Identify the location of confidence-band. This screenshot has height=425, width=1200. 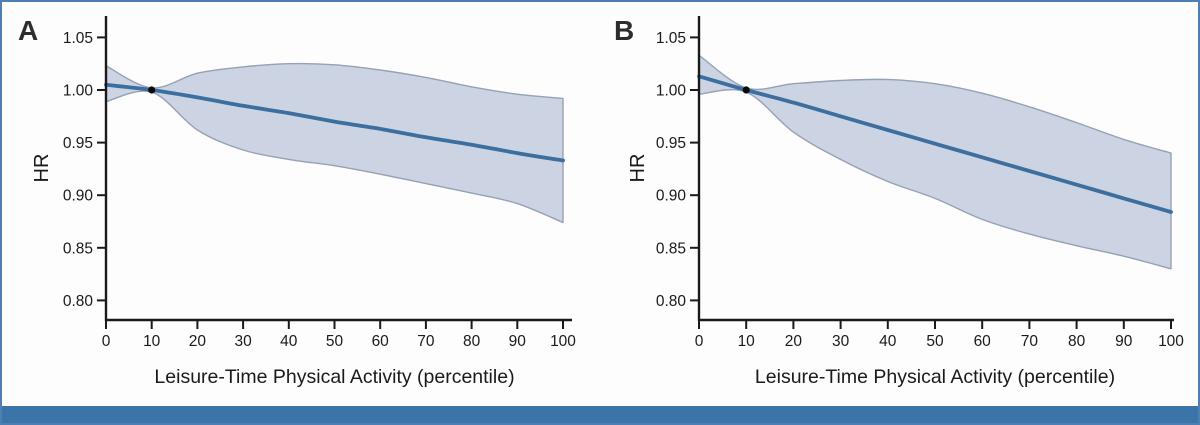
(334, 143).